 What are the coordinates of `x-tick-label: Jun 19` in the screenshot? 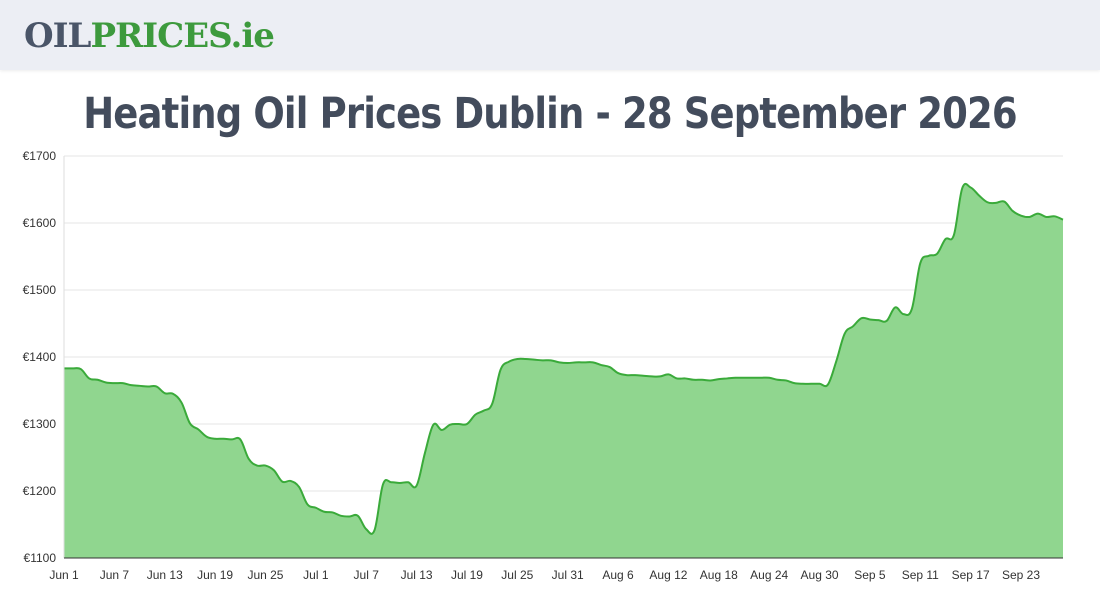 It's located at (215, 575).